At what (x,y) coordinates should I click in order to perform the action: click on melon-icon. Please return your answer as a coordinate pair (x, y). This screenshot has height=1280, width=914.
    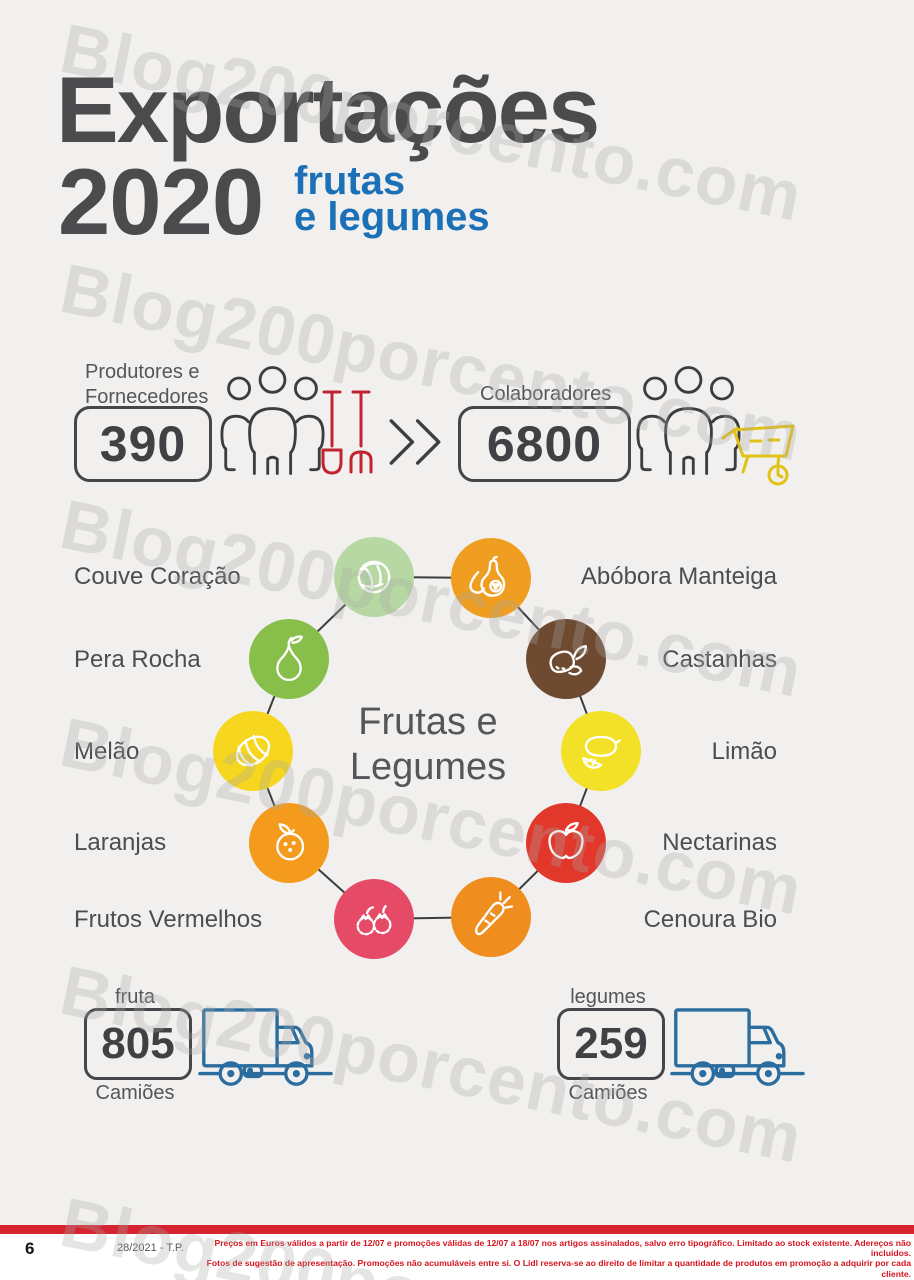
    Looking at the image, I should click on (253, 751).